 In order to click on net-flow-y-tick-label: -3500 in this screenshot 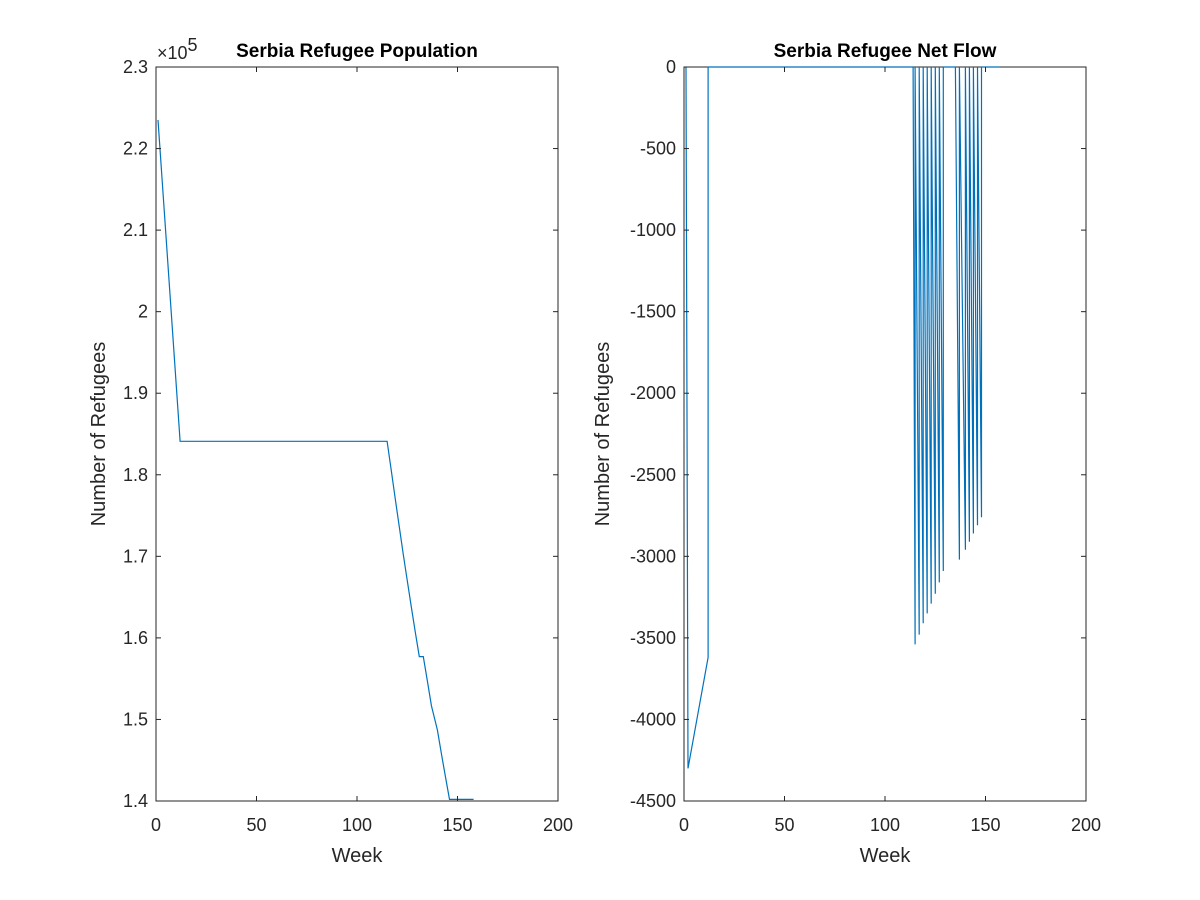, I will do `click(653, 638)`.